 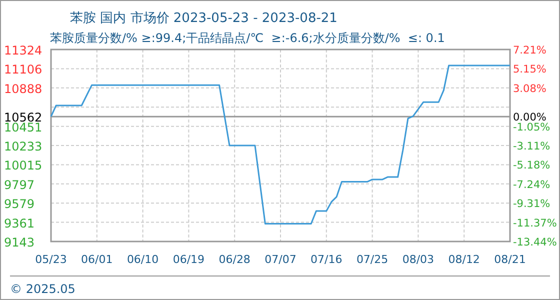 I want to click on y-tick-label: 9143, so click(x=19, y=243).